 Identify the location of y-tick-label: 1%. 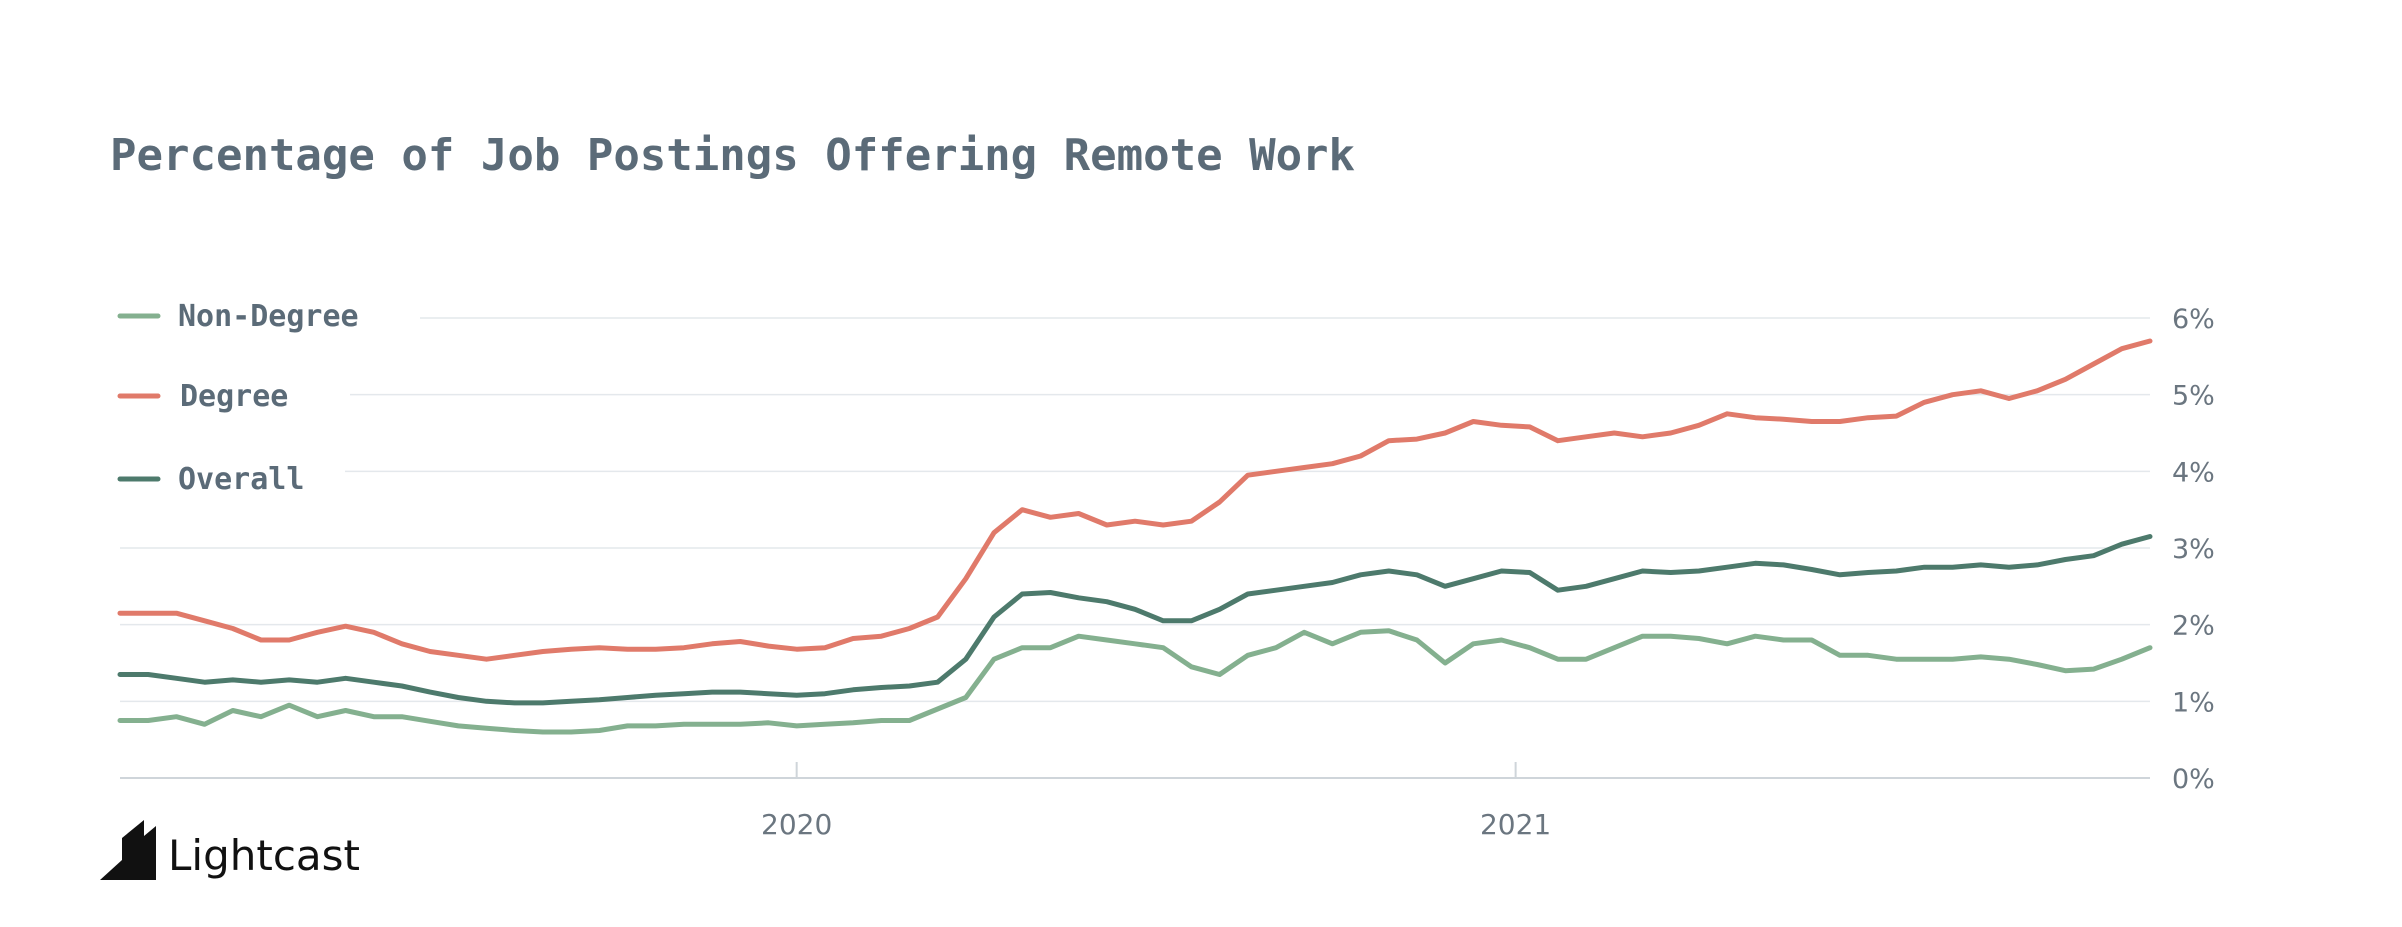
(2193, 702).